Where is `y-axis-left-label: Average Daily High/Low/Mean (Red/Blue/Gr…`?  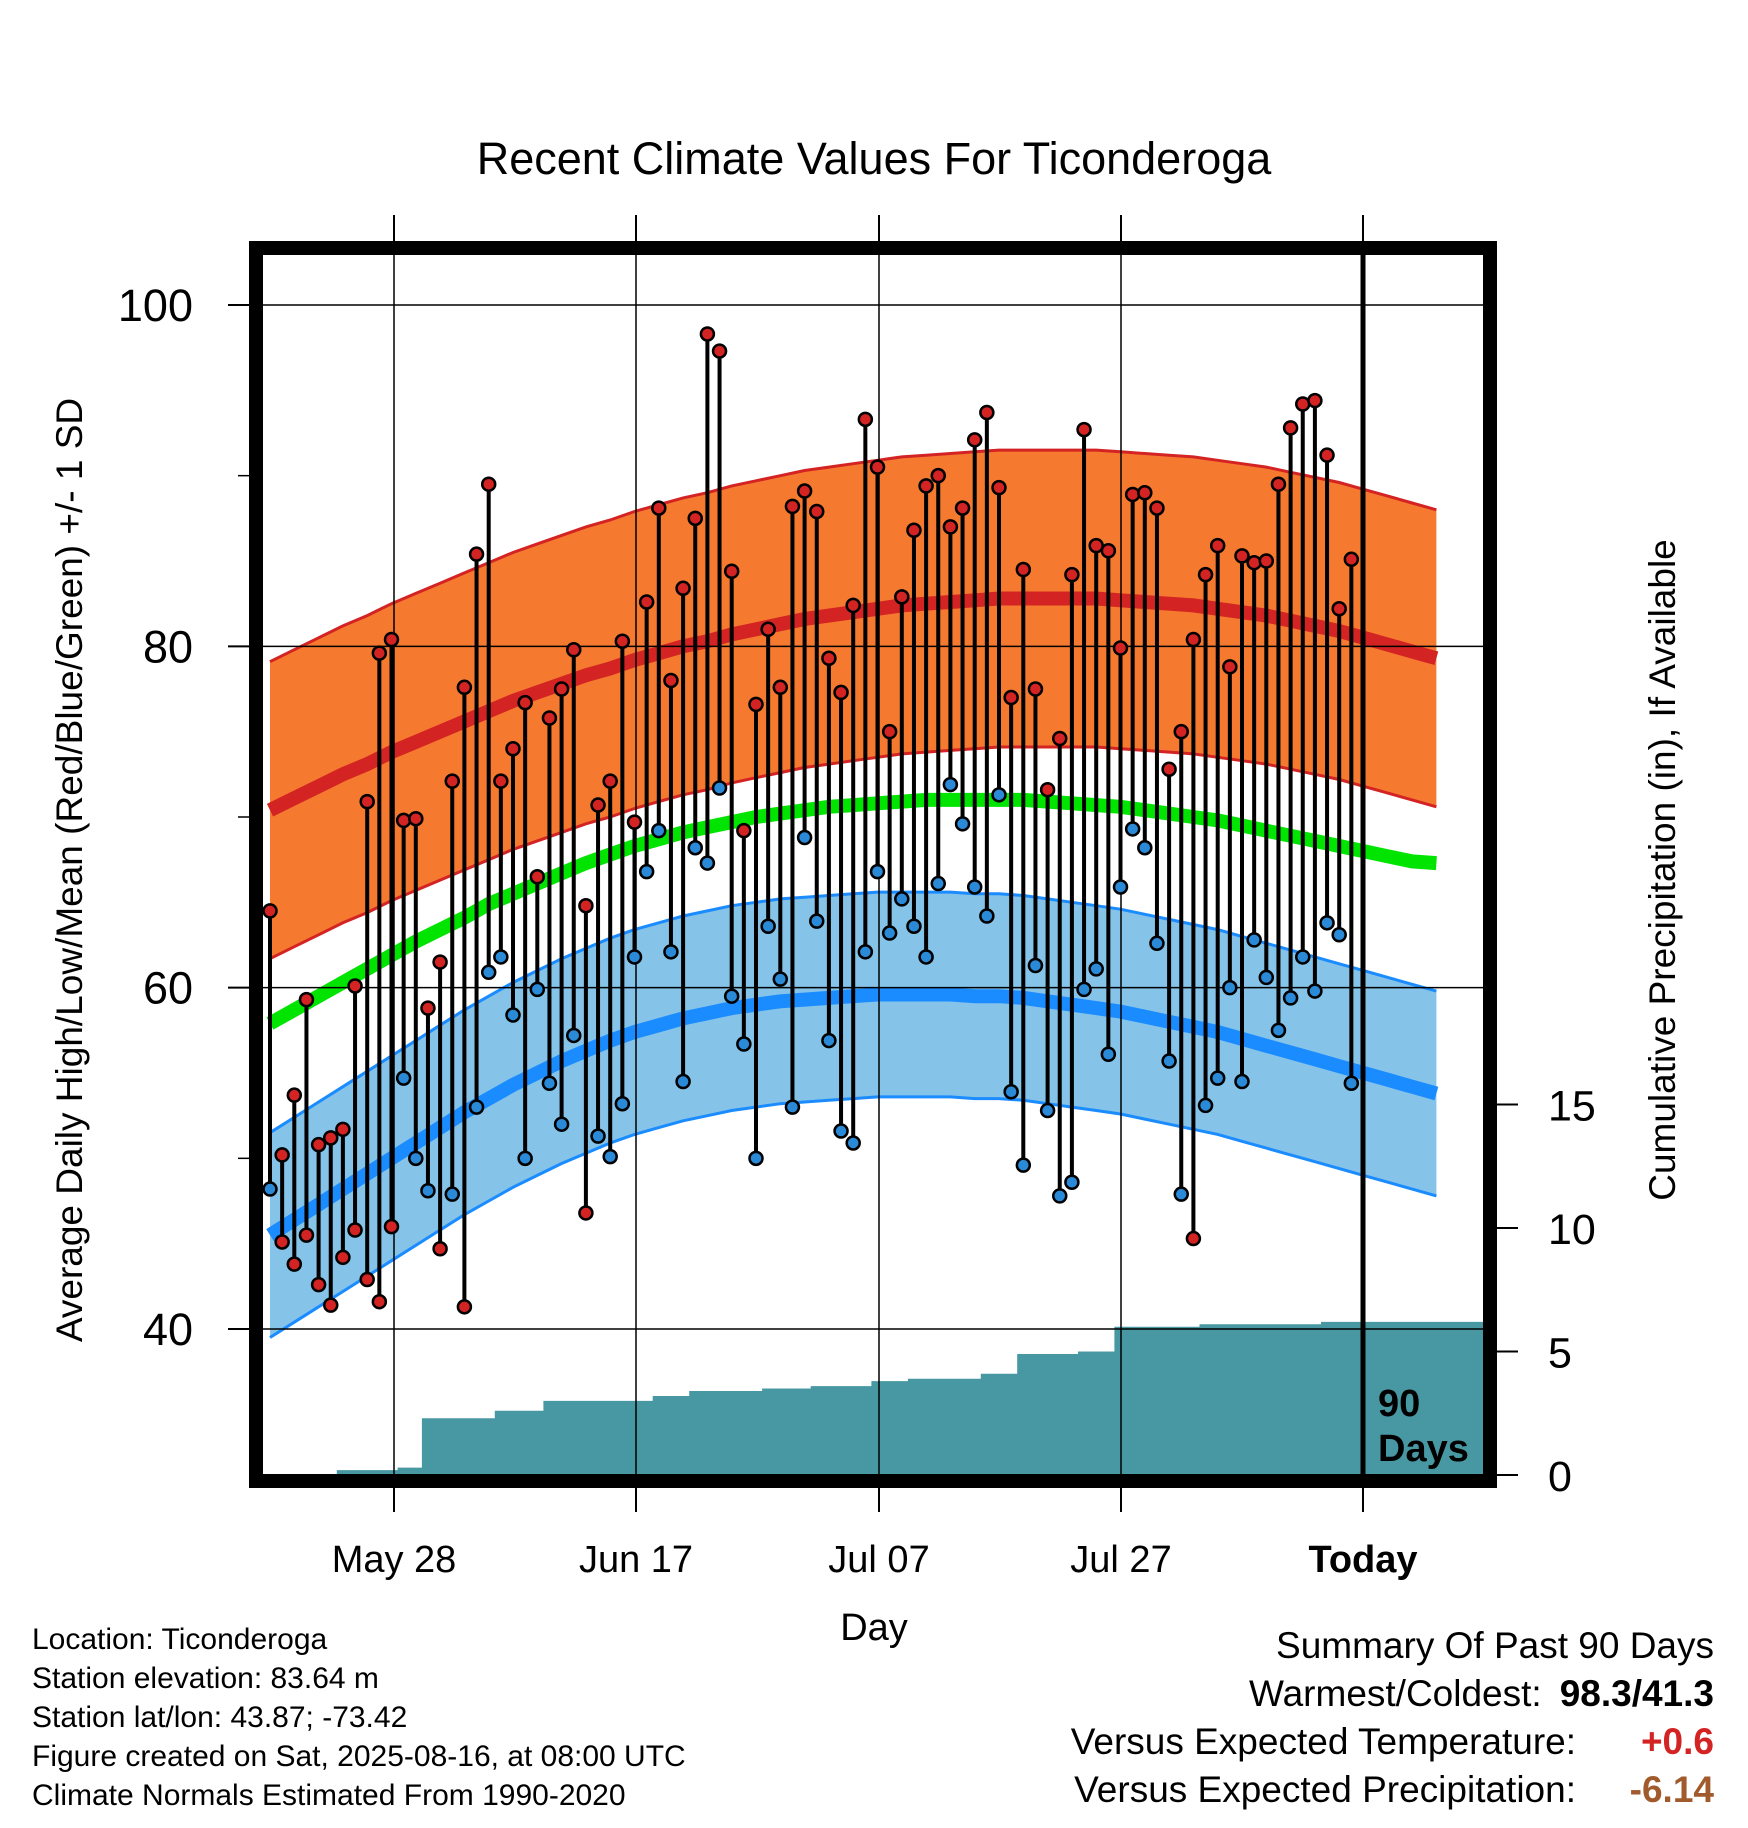
y-axis-left-label: Average Daily High/Low/Mean (Red/Blue/Gr… is located at coordinates (69, 870).